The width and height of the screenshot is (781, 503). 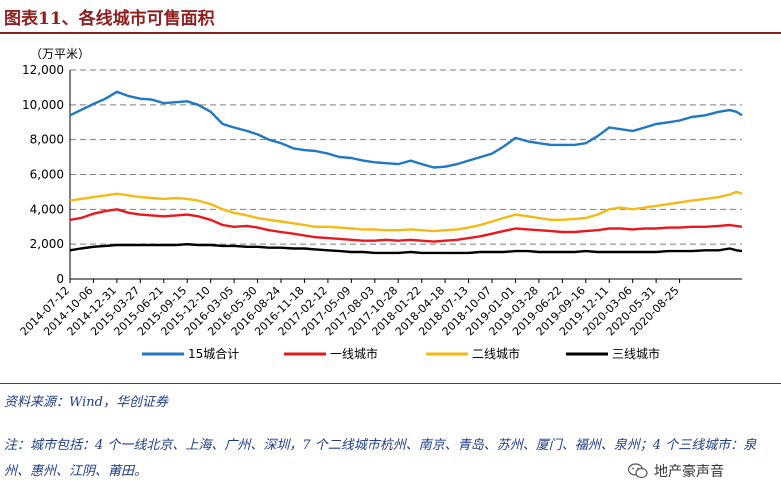 I want to click on legend-label: 三线城市, so click(x=636, y=353).